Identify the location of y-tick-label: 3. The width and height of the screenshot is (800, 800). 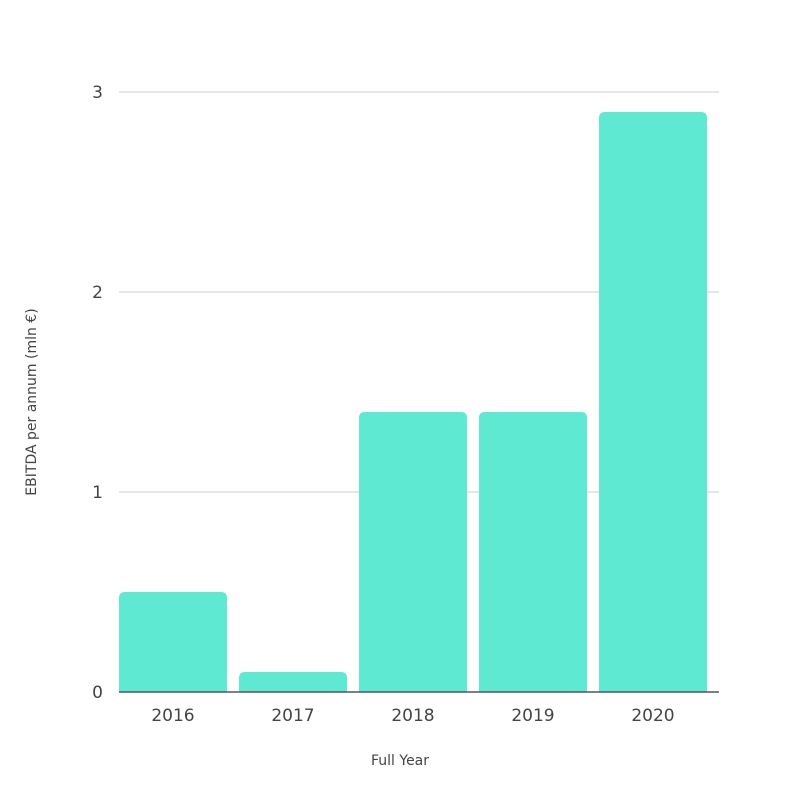
(97, 93).